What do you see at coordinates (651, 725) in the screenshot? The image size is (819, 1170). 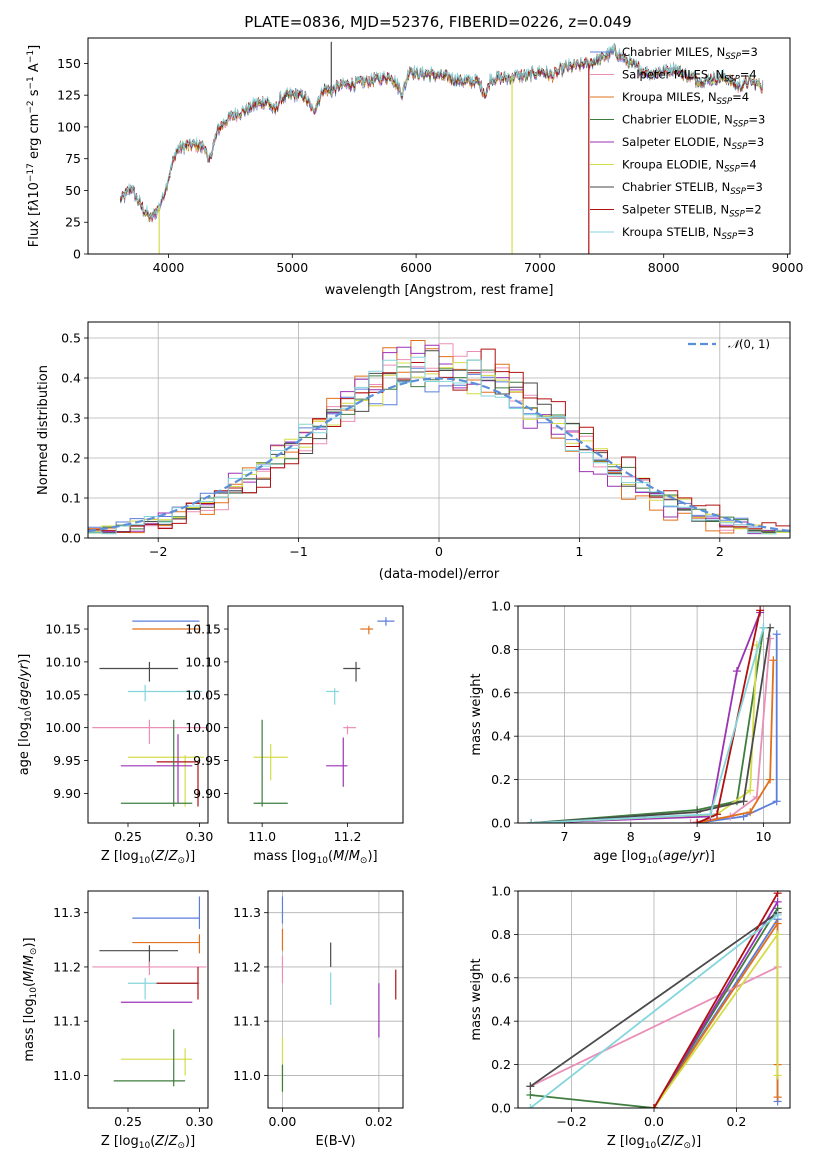 I see `weight-line-cs` at bounding box center [651, 725].